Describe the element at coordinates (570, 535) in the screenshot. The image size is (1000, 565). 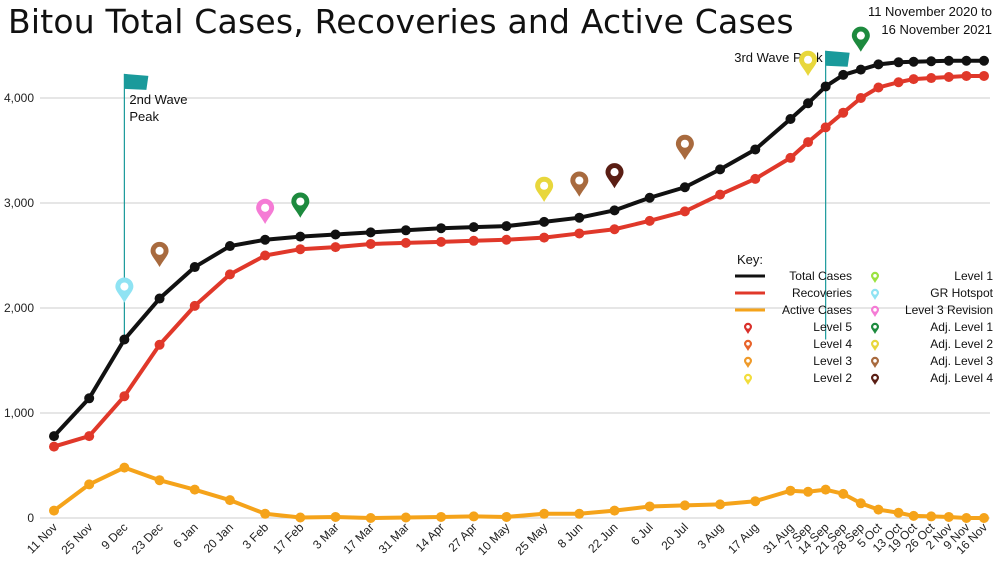
I see `x-tick-label: 8 Jun` at that location.